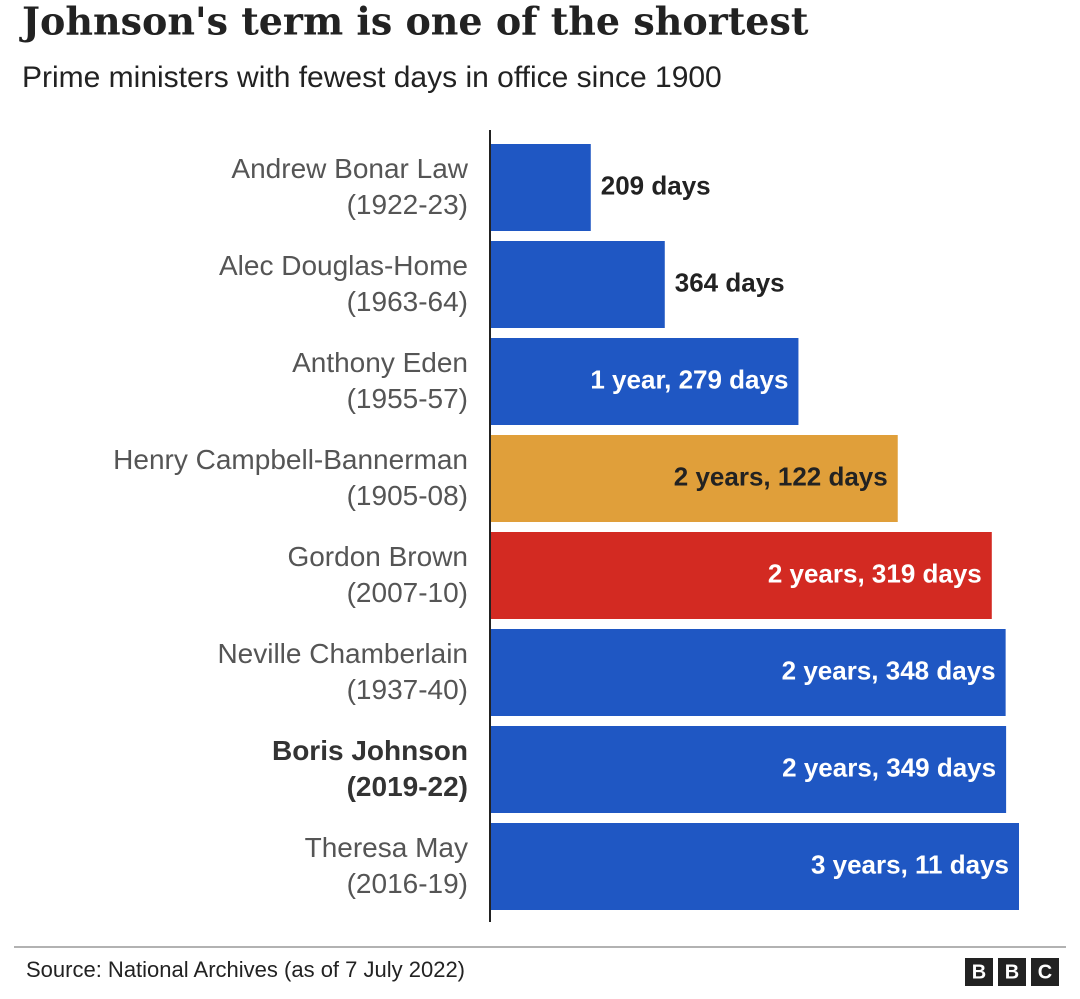 The width and height of the screenshot is (1080, 999). I want to click on value-label: 2 years, 319 days, so click(875, 573).